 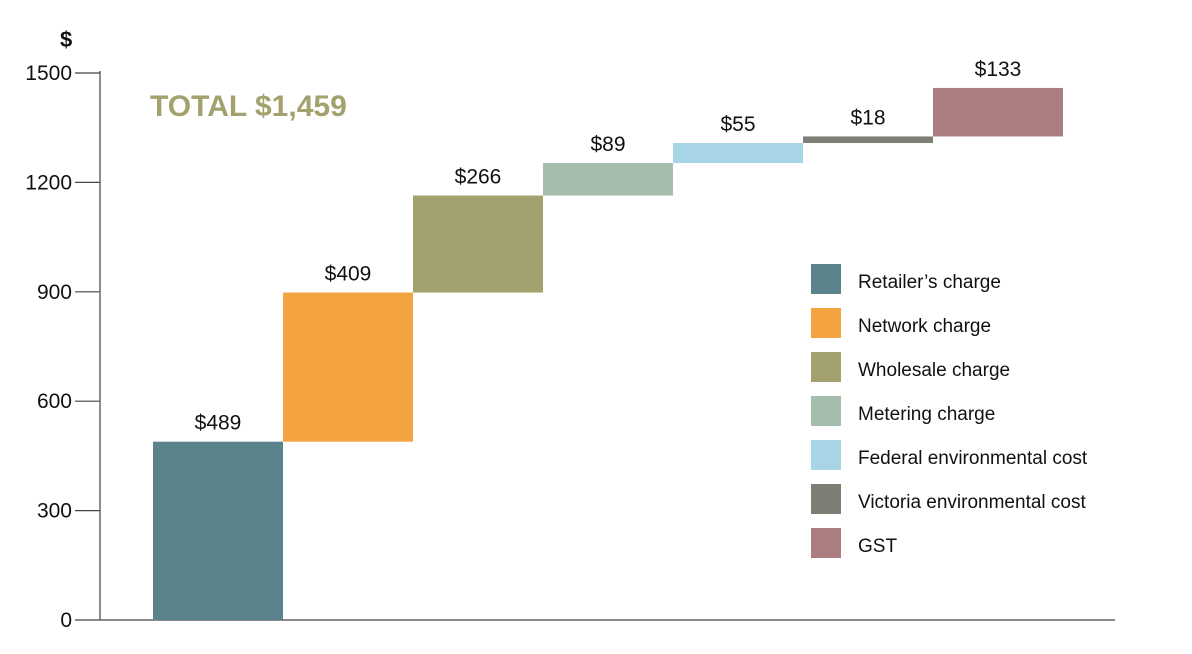 What do you see at coordinates (867, 117) in the screenshot?
I see `data-label-6: $18` at bounding box center [867, 117].